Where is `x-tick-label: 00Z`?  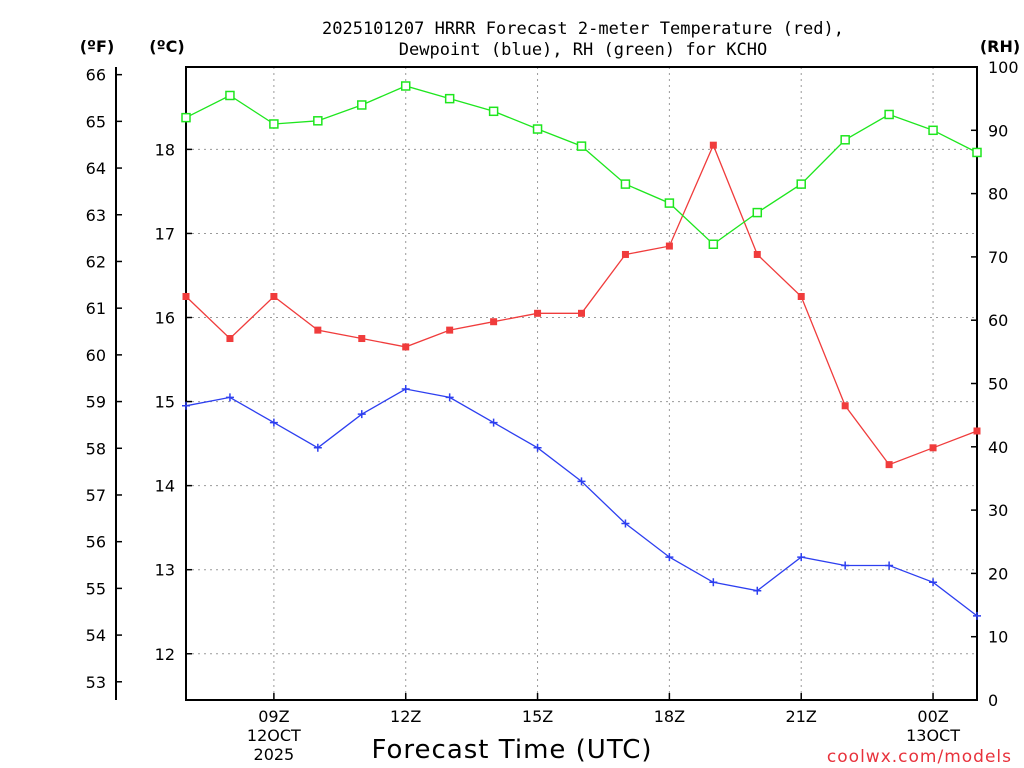 x-tick-label: 00Z is located at coordinates (932, 716).